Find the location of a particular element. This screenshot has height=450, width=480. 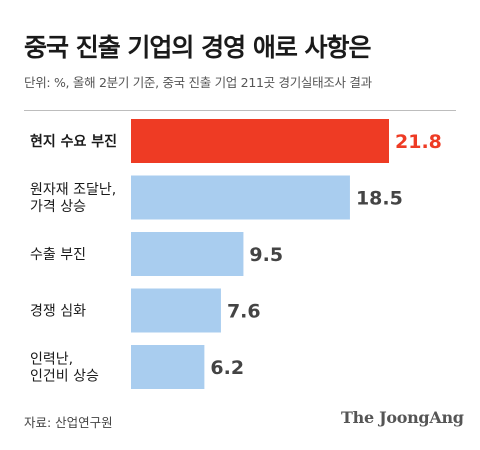

value-label-0: 21.8 is located at coordinates (418, 142).